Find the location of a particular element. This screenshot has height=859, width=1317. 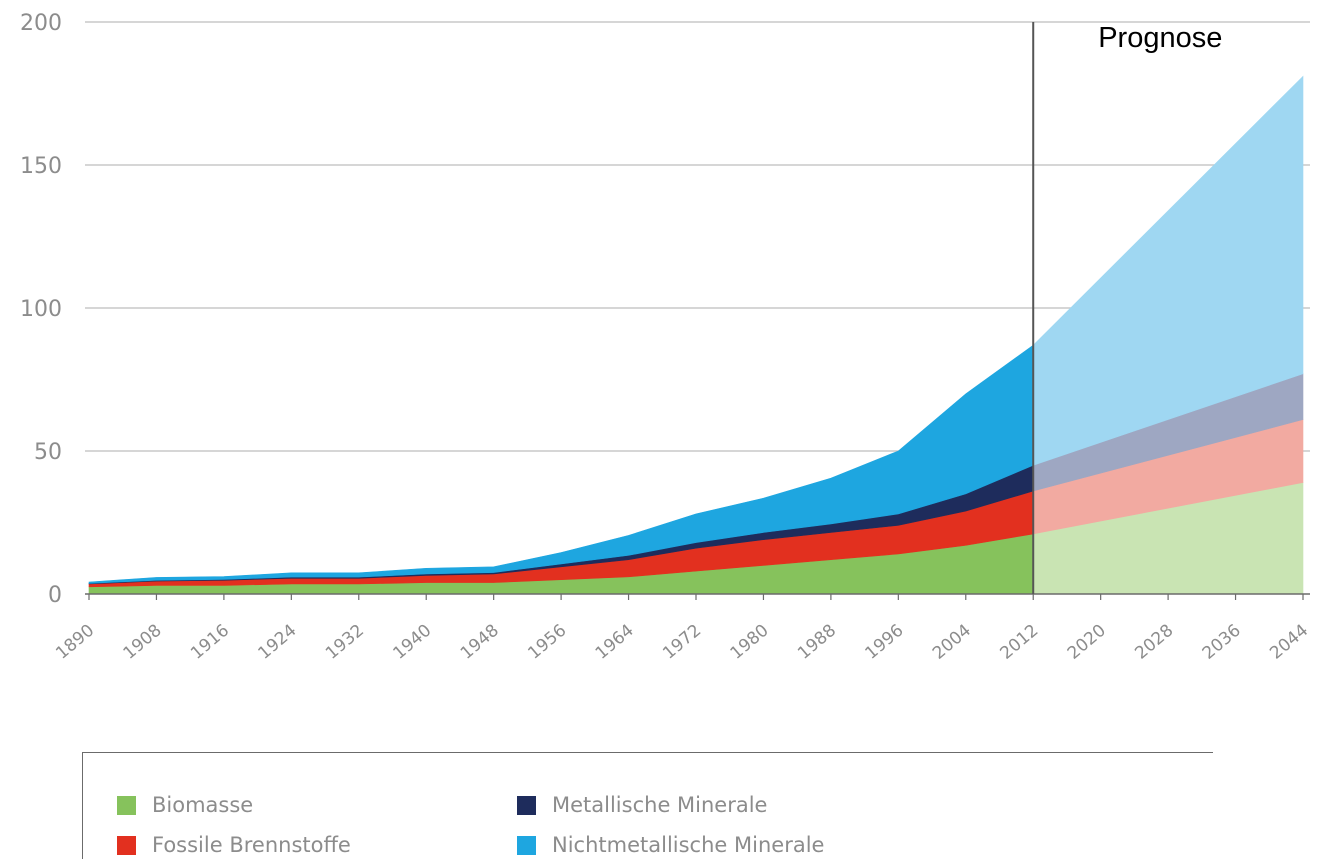

legend-item-metallische-minerale: Metallische Minerale is located at coordinates (642, 805).